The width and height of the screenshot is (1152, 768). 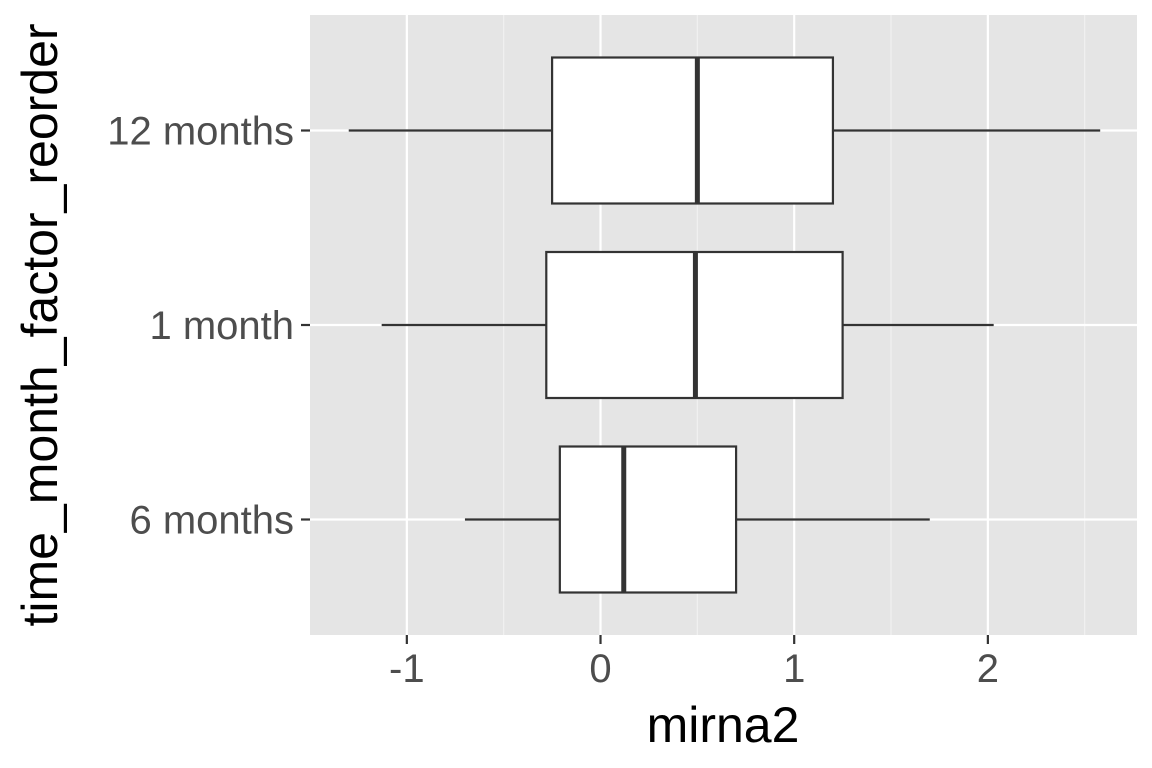 What do you see at coordinates (794, 669) in the screenshot?
I see `x-tick-label: 1` at bounding box center [794, 669].